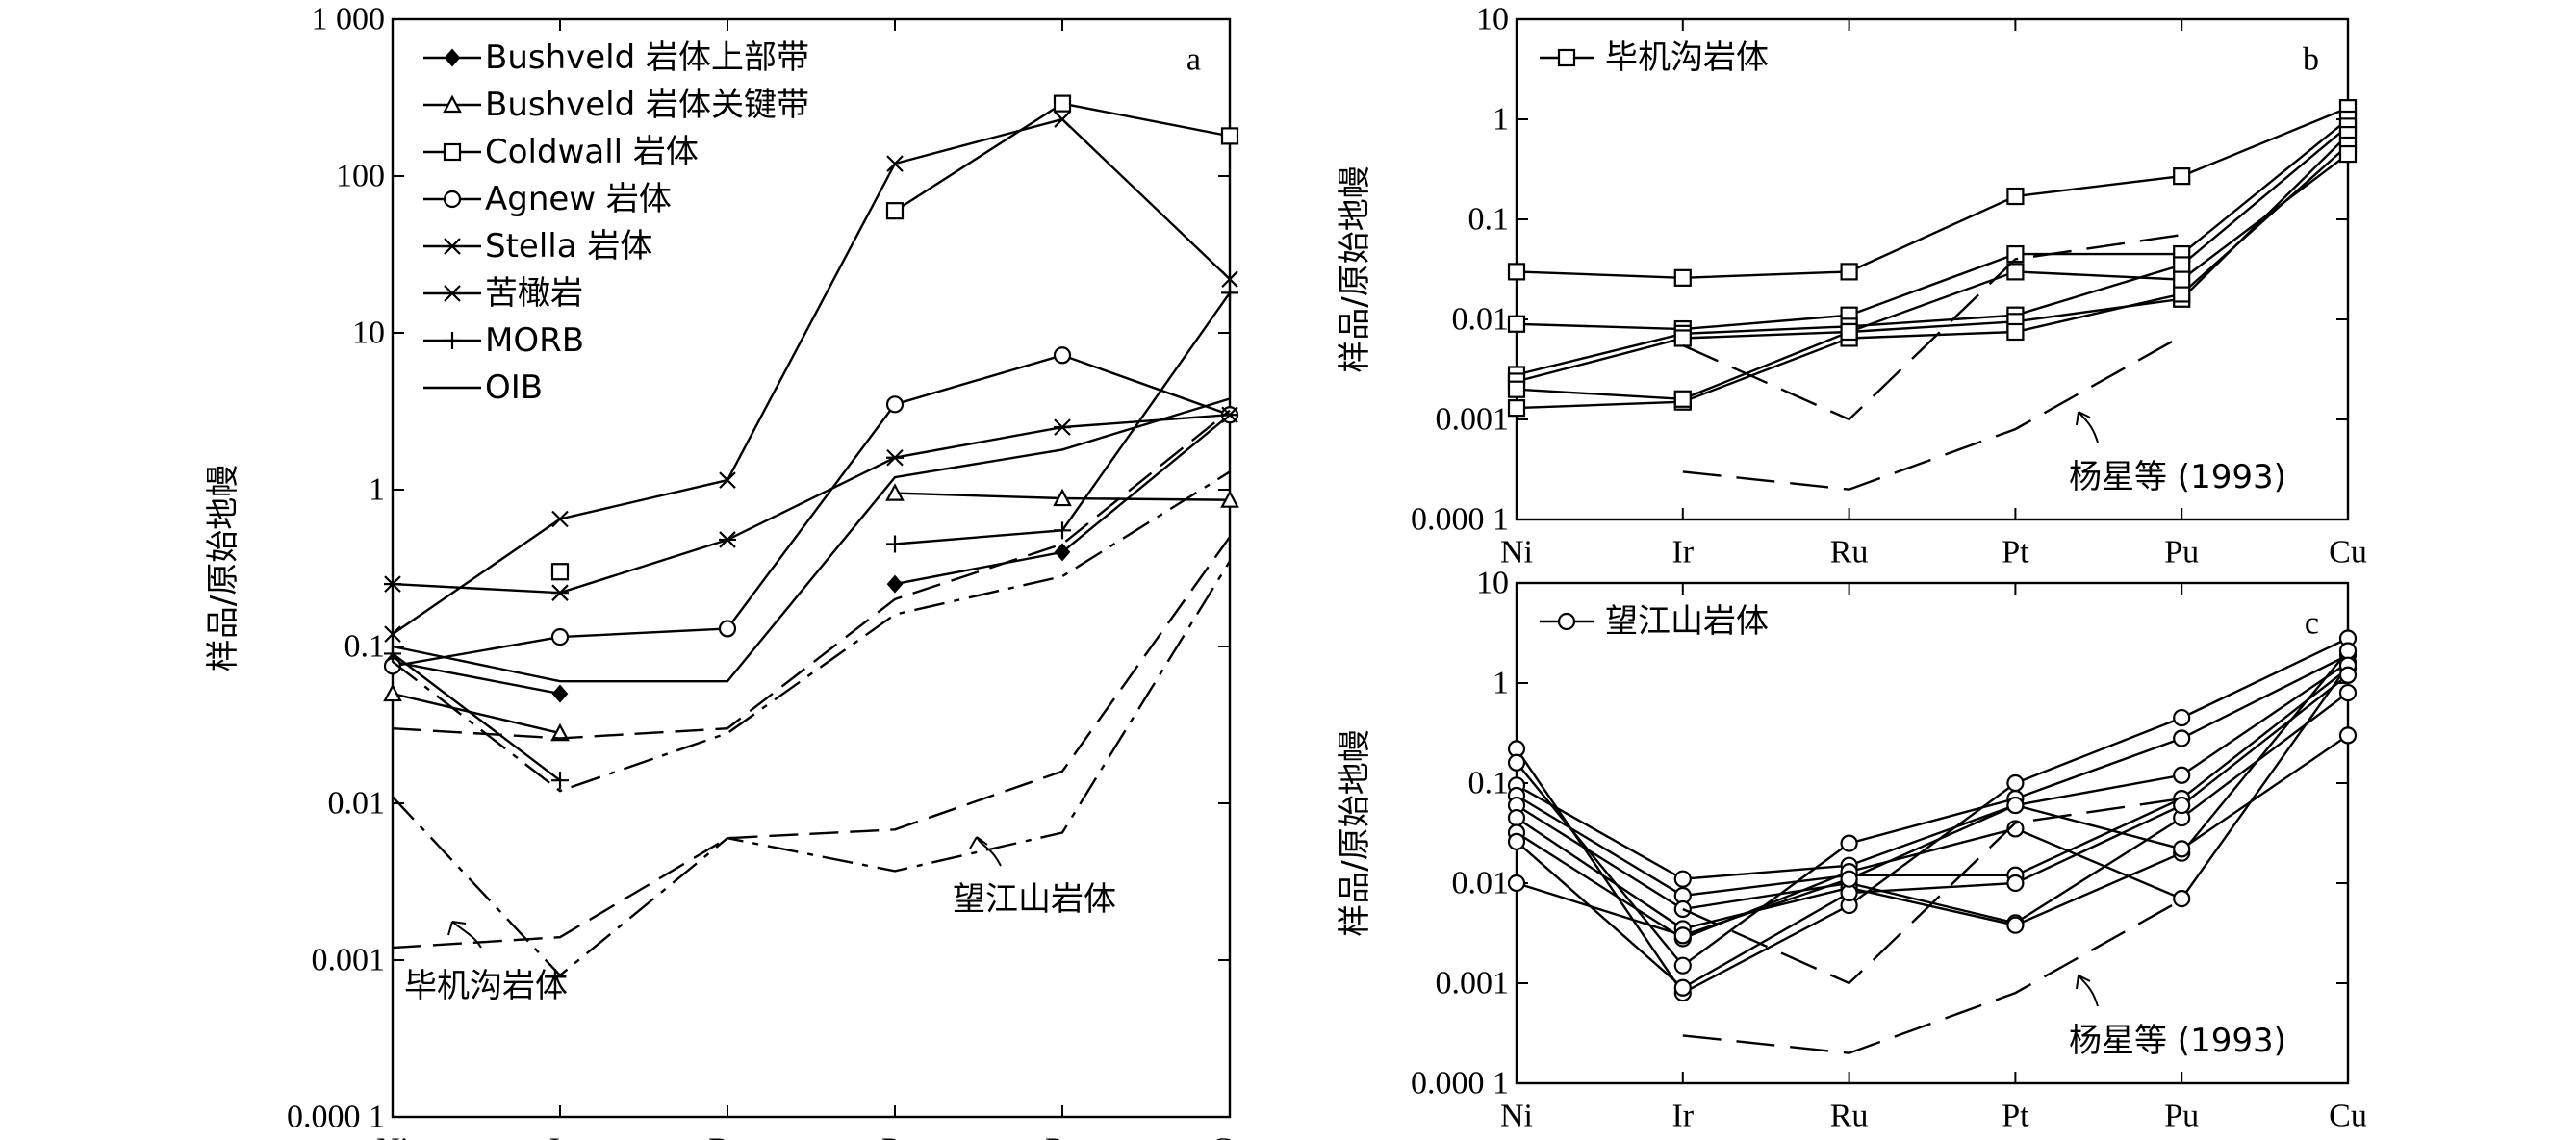 The width and height of the screenshot is (2576, 1140). What do you see at coordinates (486, 986) in the screenshot?
I see `annotation-bijigou: 毕机沟岩体` at bounding box center [486, 986].